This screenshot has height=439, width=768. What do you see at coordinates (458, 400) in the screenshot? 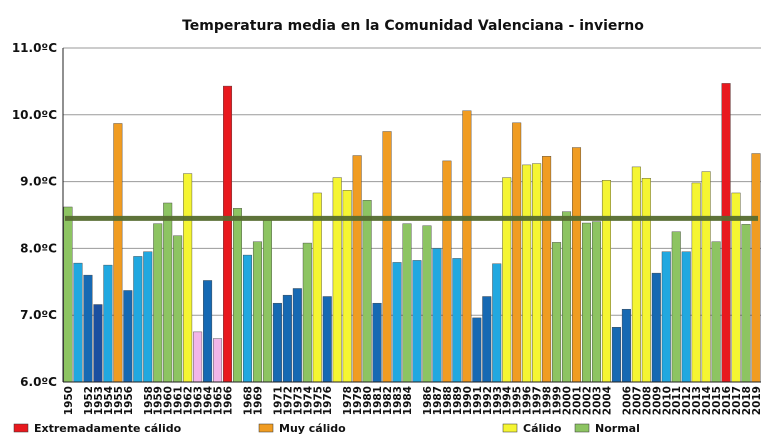
I see `x-tick-label: 1989` at bounding box center [458, 400].